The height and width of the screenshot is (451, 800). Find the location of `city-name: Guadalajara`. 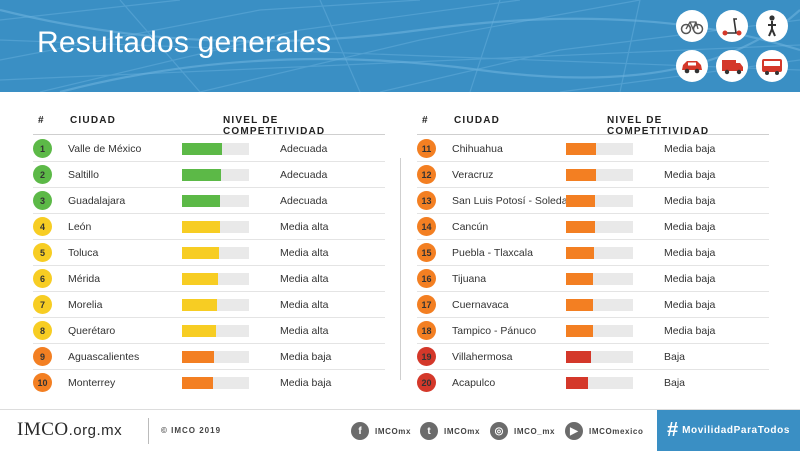

city-name: Guadalajara is located at coordinates (97, 201).